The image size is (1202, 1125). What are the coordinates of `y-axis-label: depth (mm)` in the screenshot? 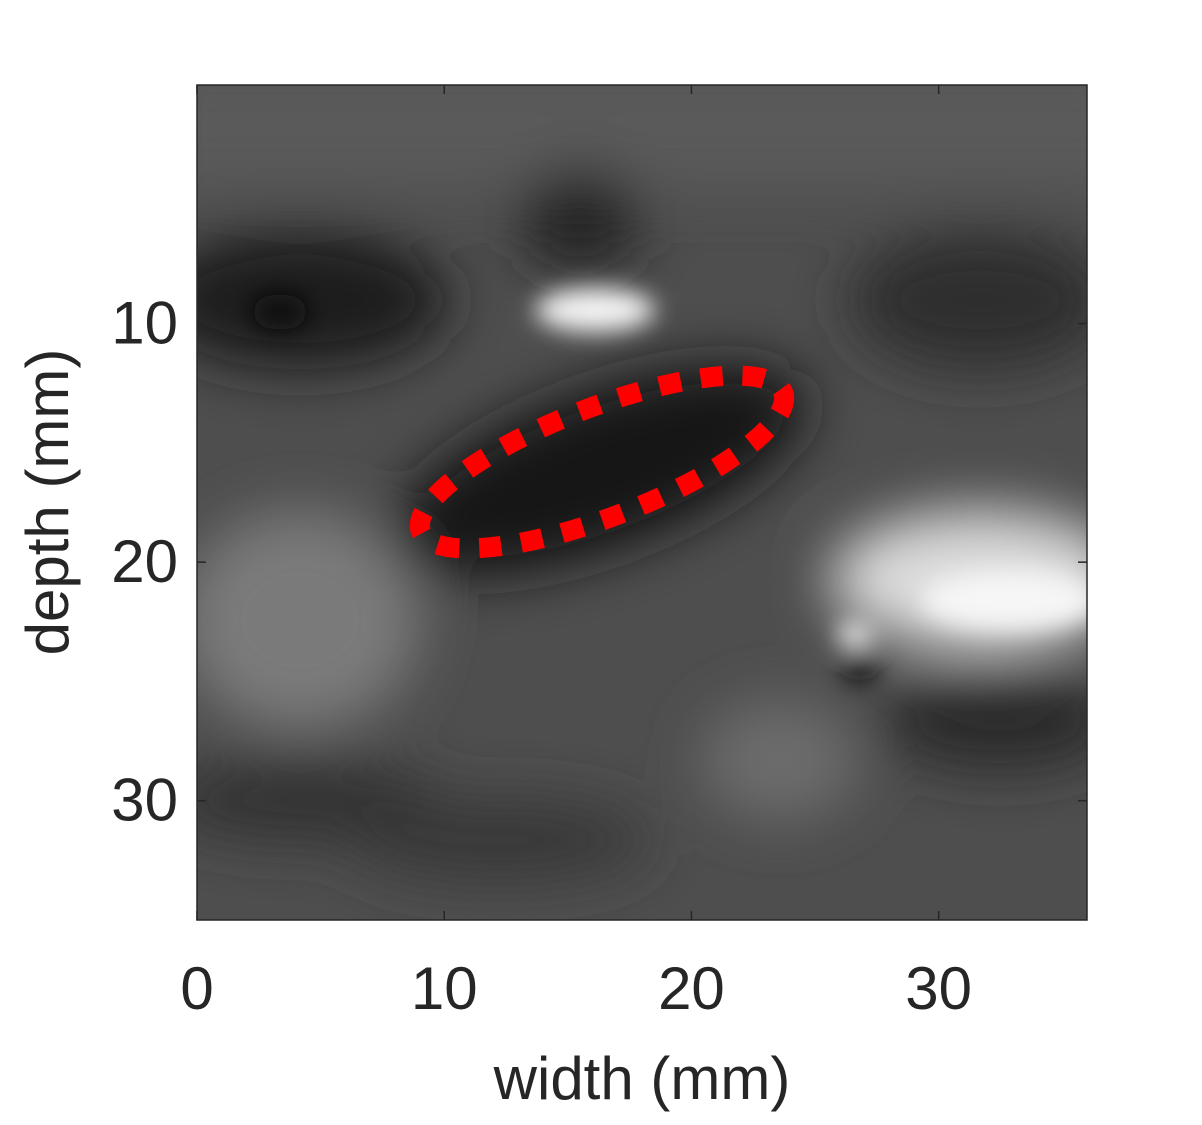 It's located at (47, 502).